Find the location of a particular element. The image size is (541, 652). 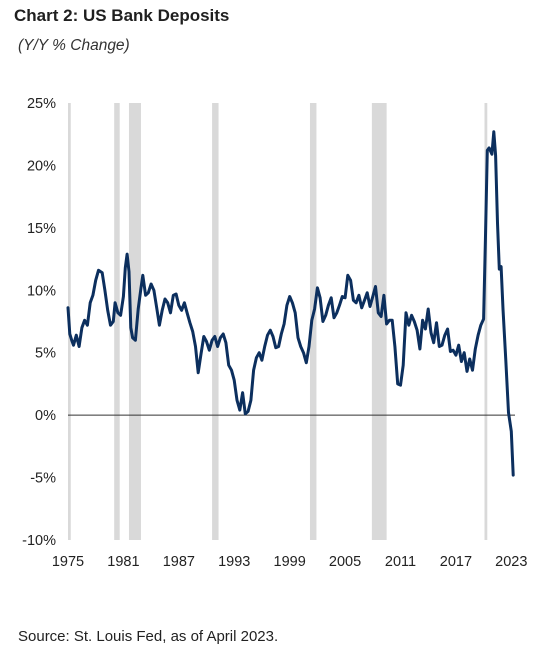

x-tick-label: 2017 is located at coordinates (456, 562).